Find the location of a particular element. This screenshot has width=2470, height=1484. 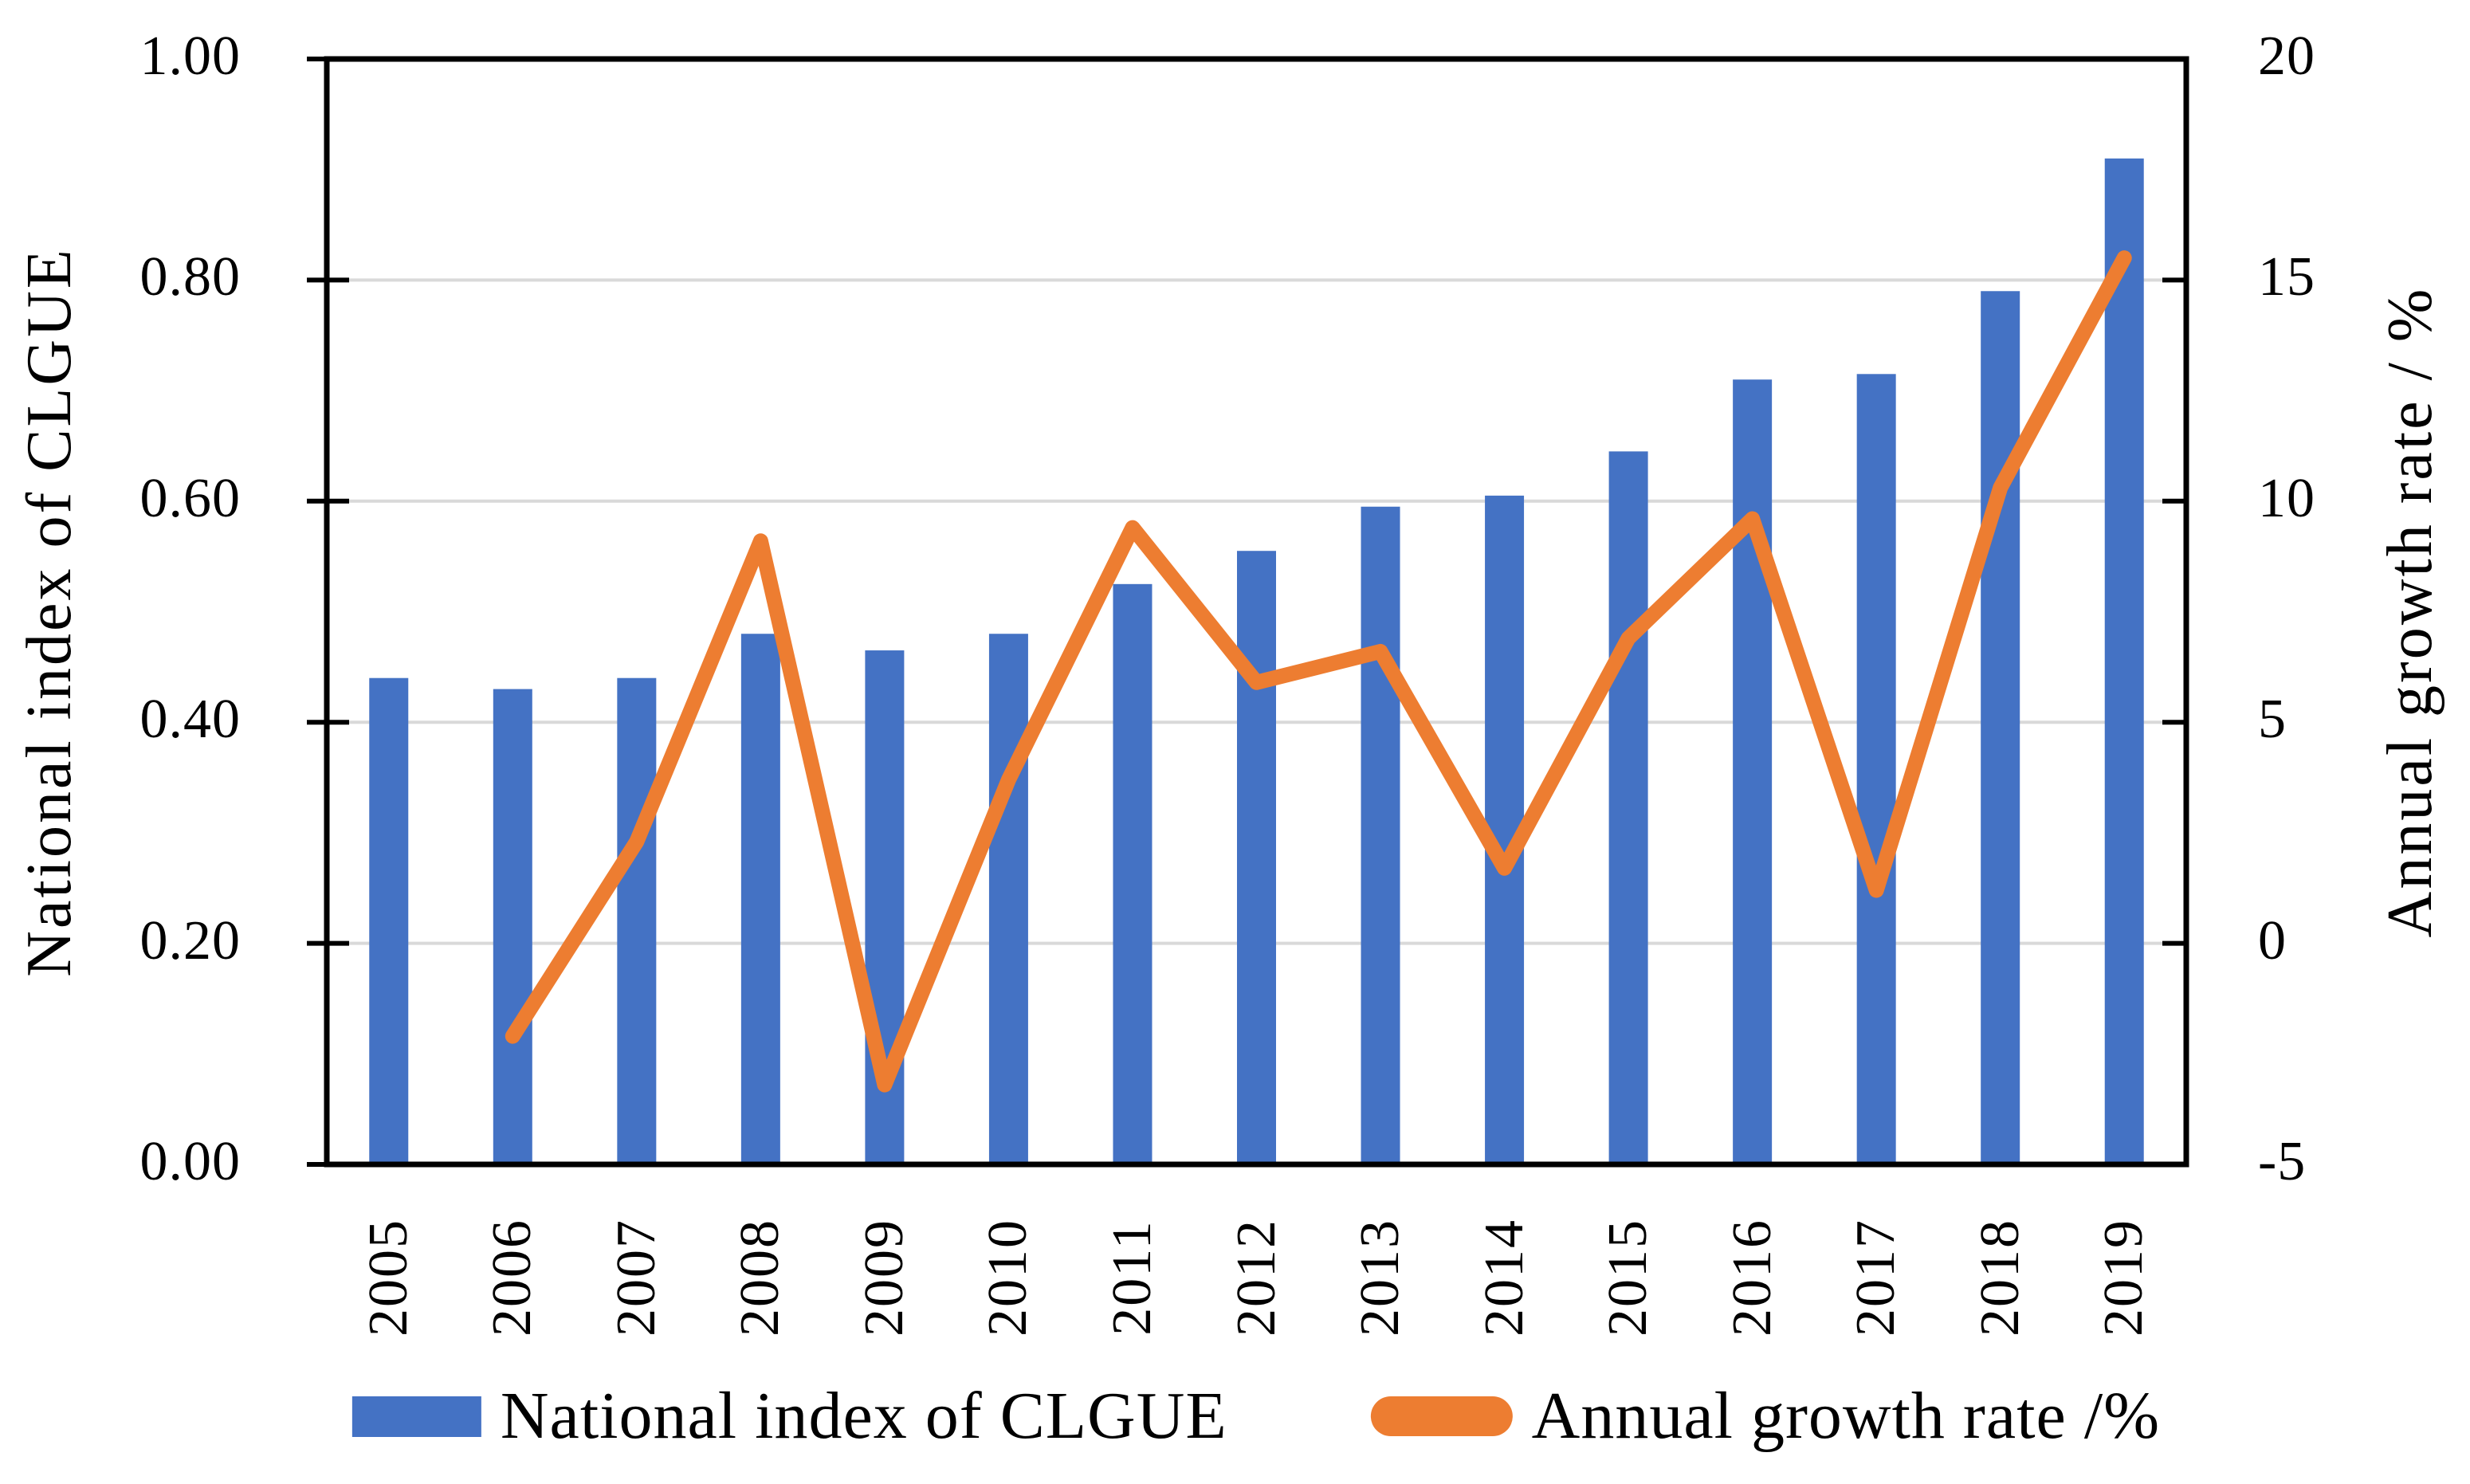

x-axis-tick-label-2016: 2016 is located at coordinates (1752, 1278).